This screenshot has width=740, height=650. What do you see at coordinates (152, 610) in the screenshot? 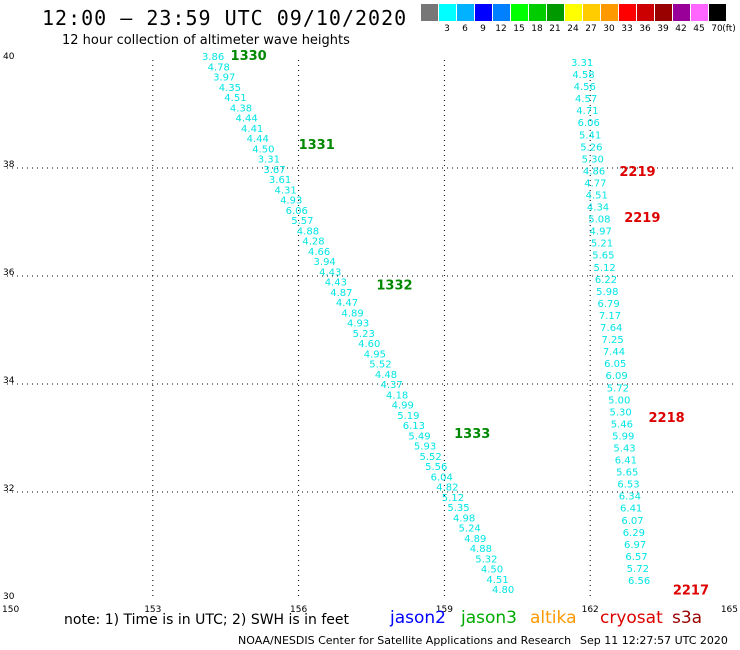
I see `lon-tick-label: 153` at bounding box center [152, 610].